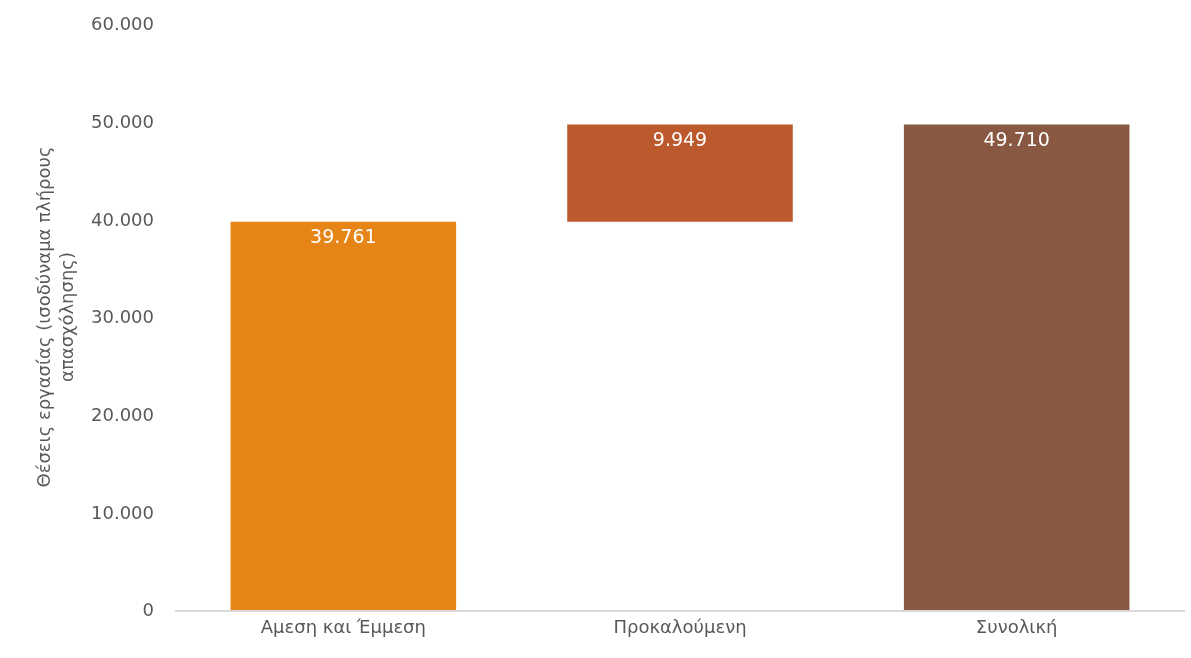 The image size is (1191, 658). What do you see at coordinates (1016, 627) in the screenshot?
I see `x-tick-label: Συνολική` at bounding box center [1016, 627].